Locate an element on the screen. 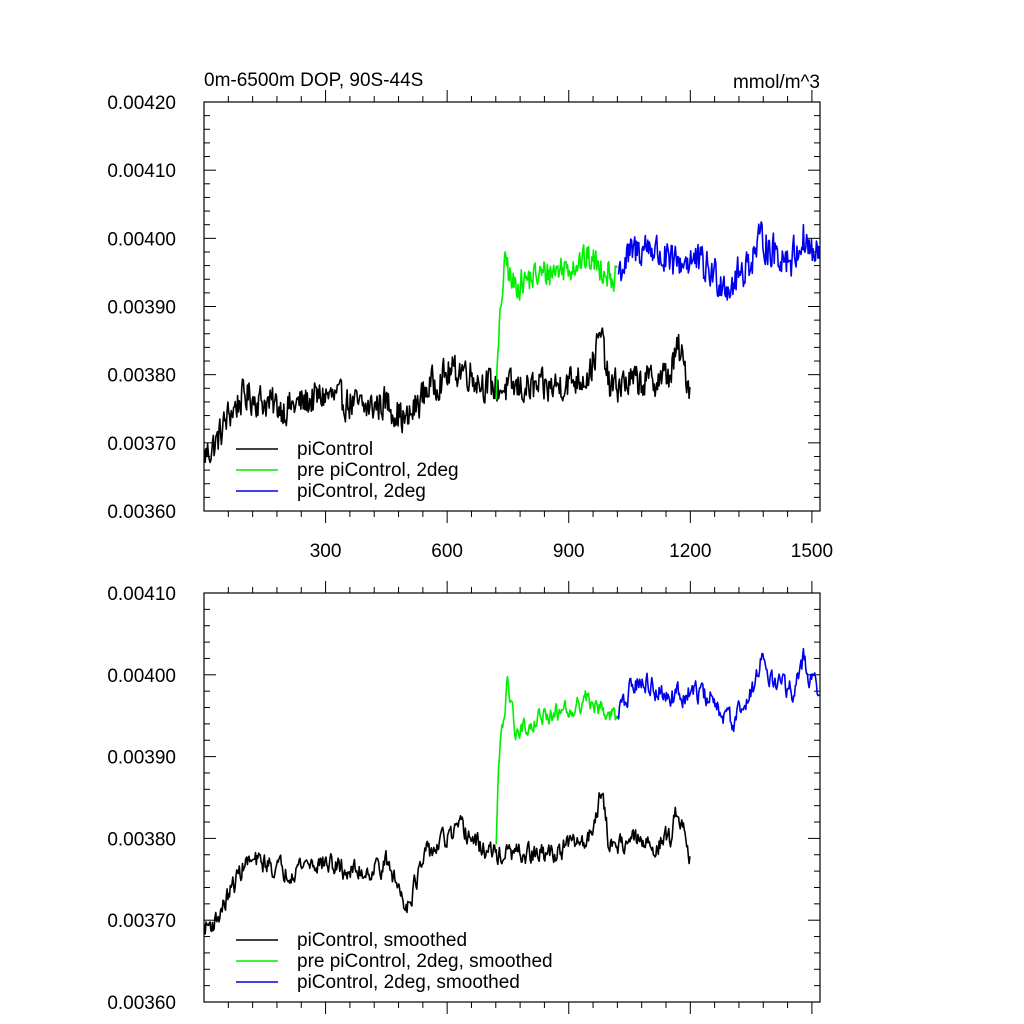 The image size is (1024, 1024). x-tick-label: 1200 is located at coordinates (690, 551).